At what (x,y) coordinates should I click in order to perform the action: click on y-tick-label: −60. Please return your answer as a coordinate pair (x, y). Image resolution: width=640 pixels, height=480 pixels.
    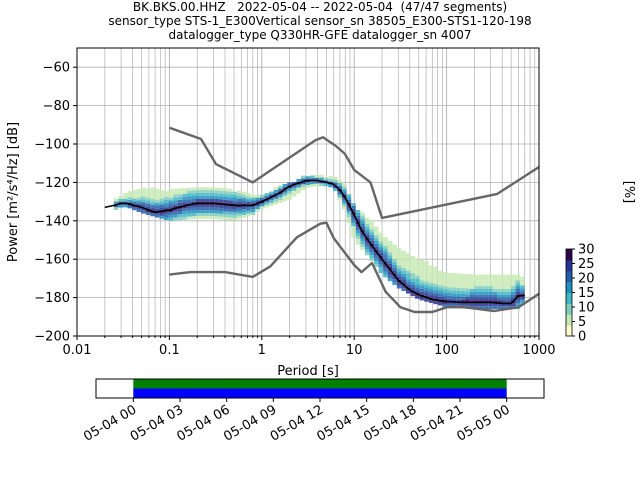
    Looking at the image, I should click on (56, 68).